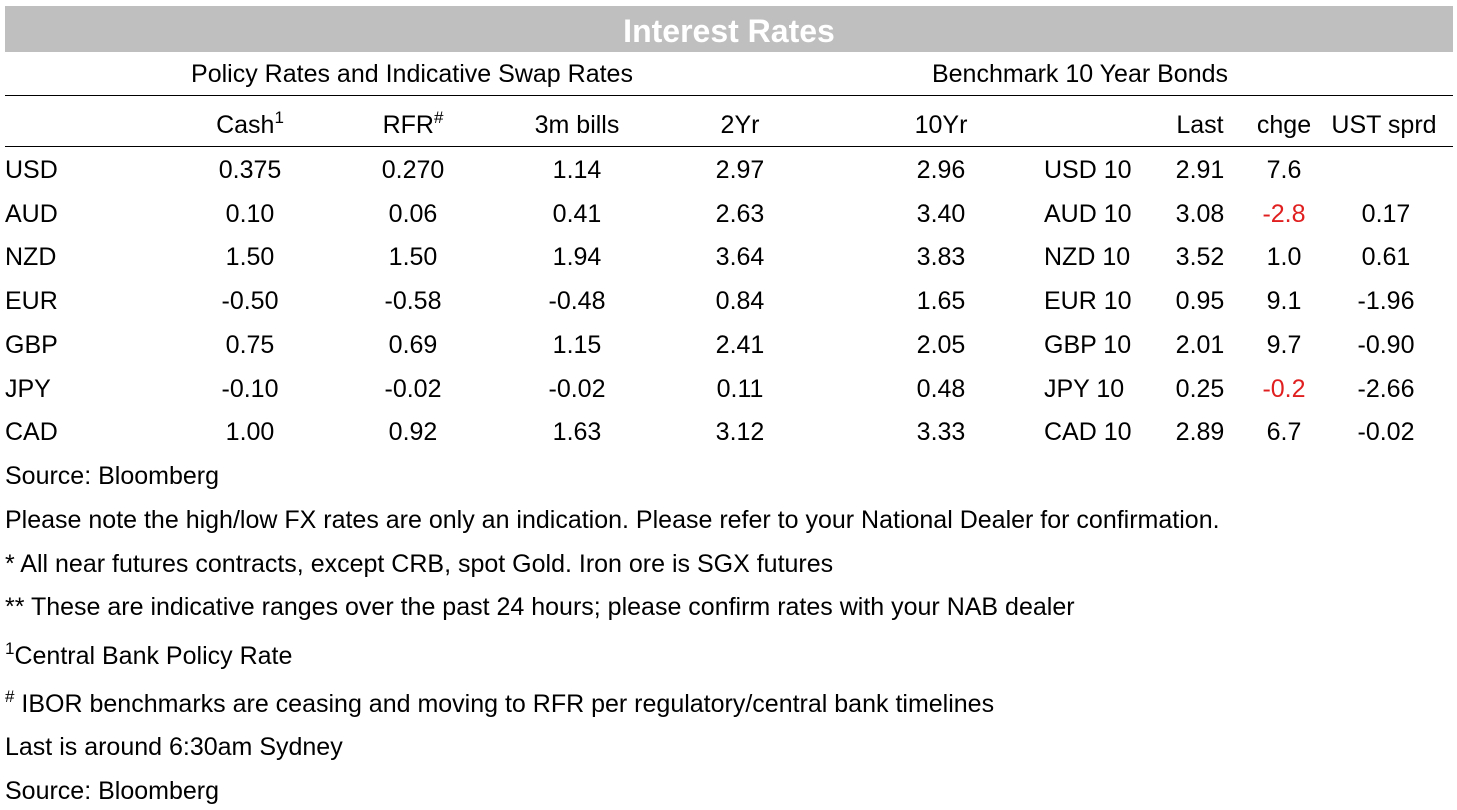 This screenshot has height=810, width=1457. I want to click on header-3m-bills: 3m bills, so click(577, 125).